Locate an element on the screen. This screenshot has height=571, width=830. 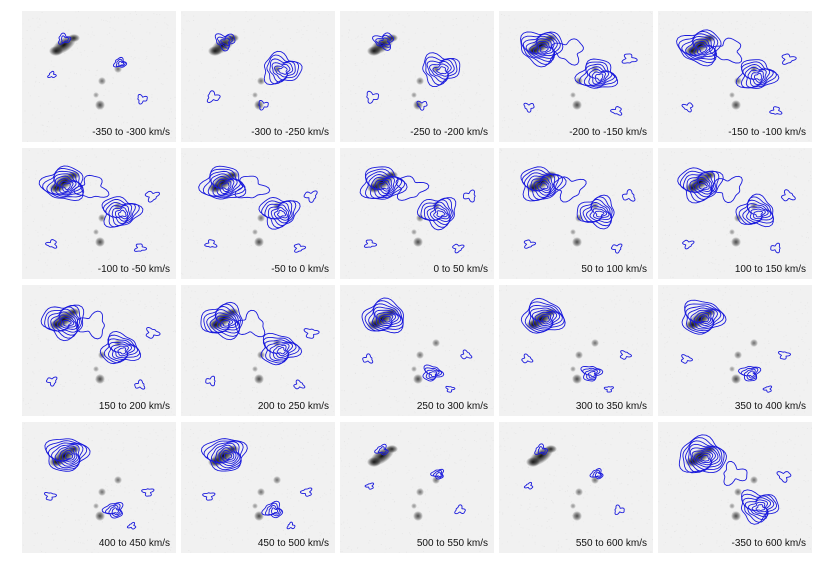
velocity-range-label: 100 to 150 km/s is located at coordinates (770, 269).